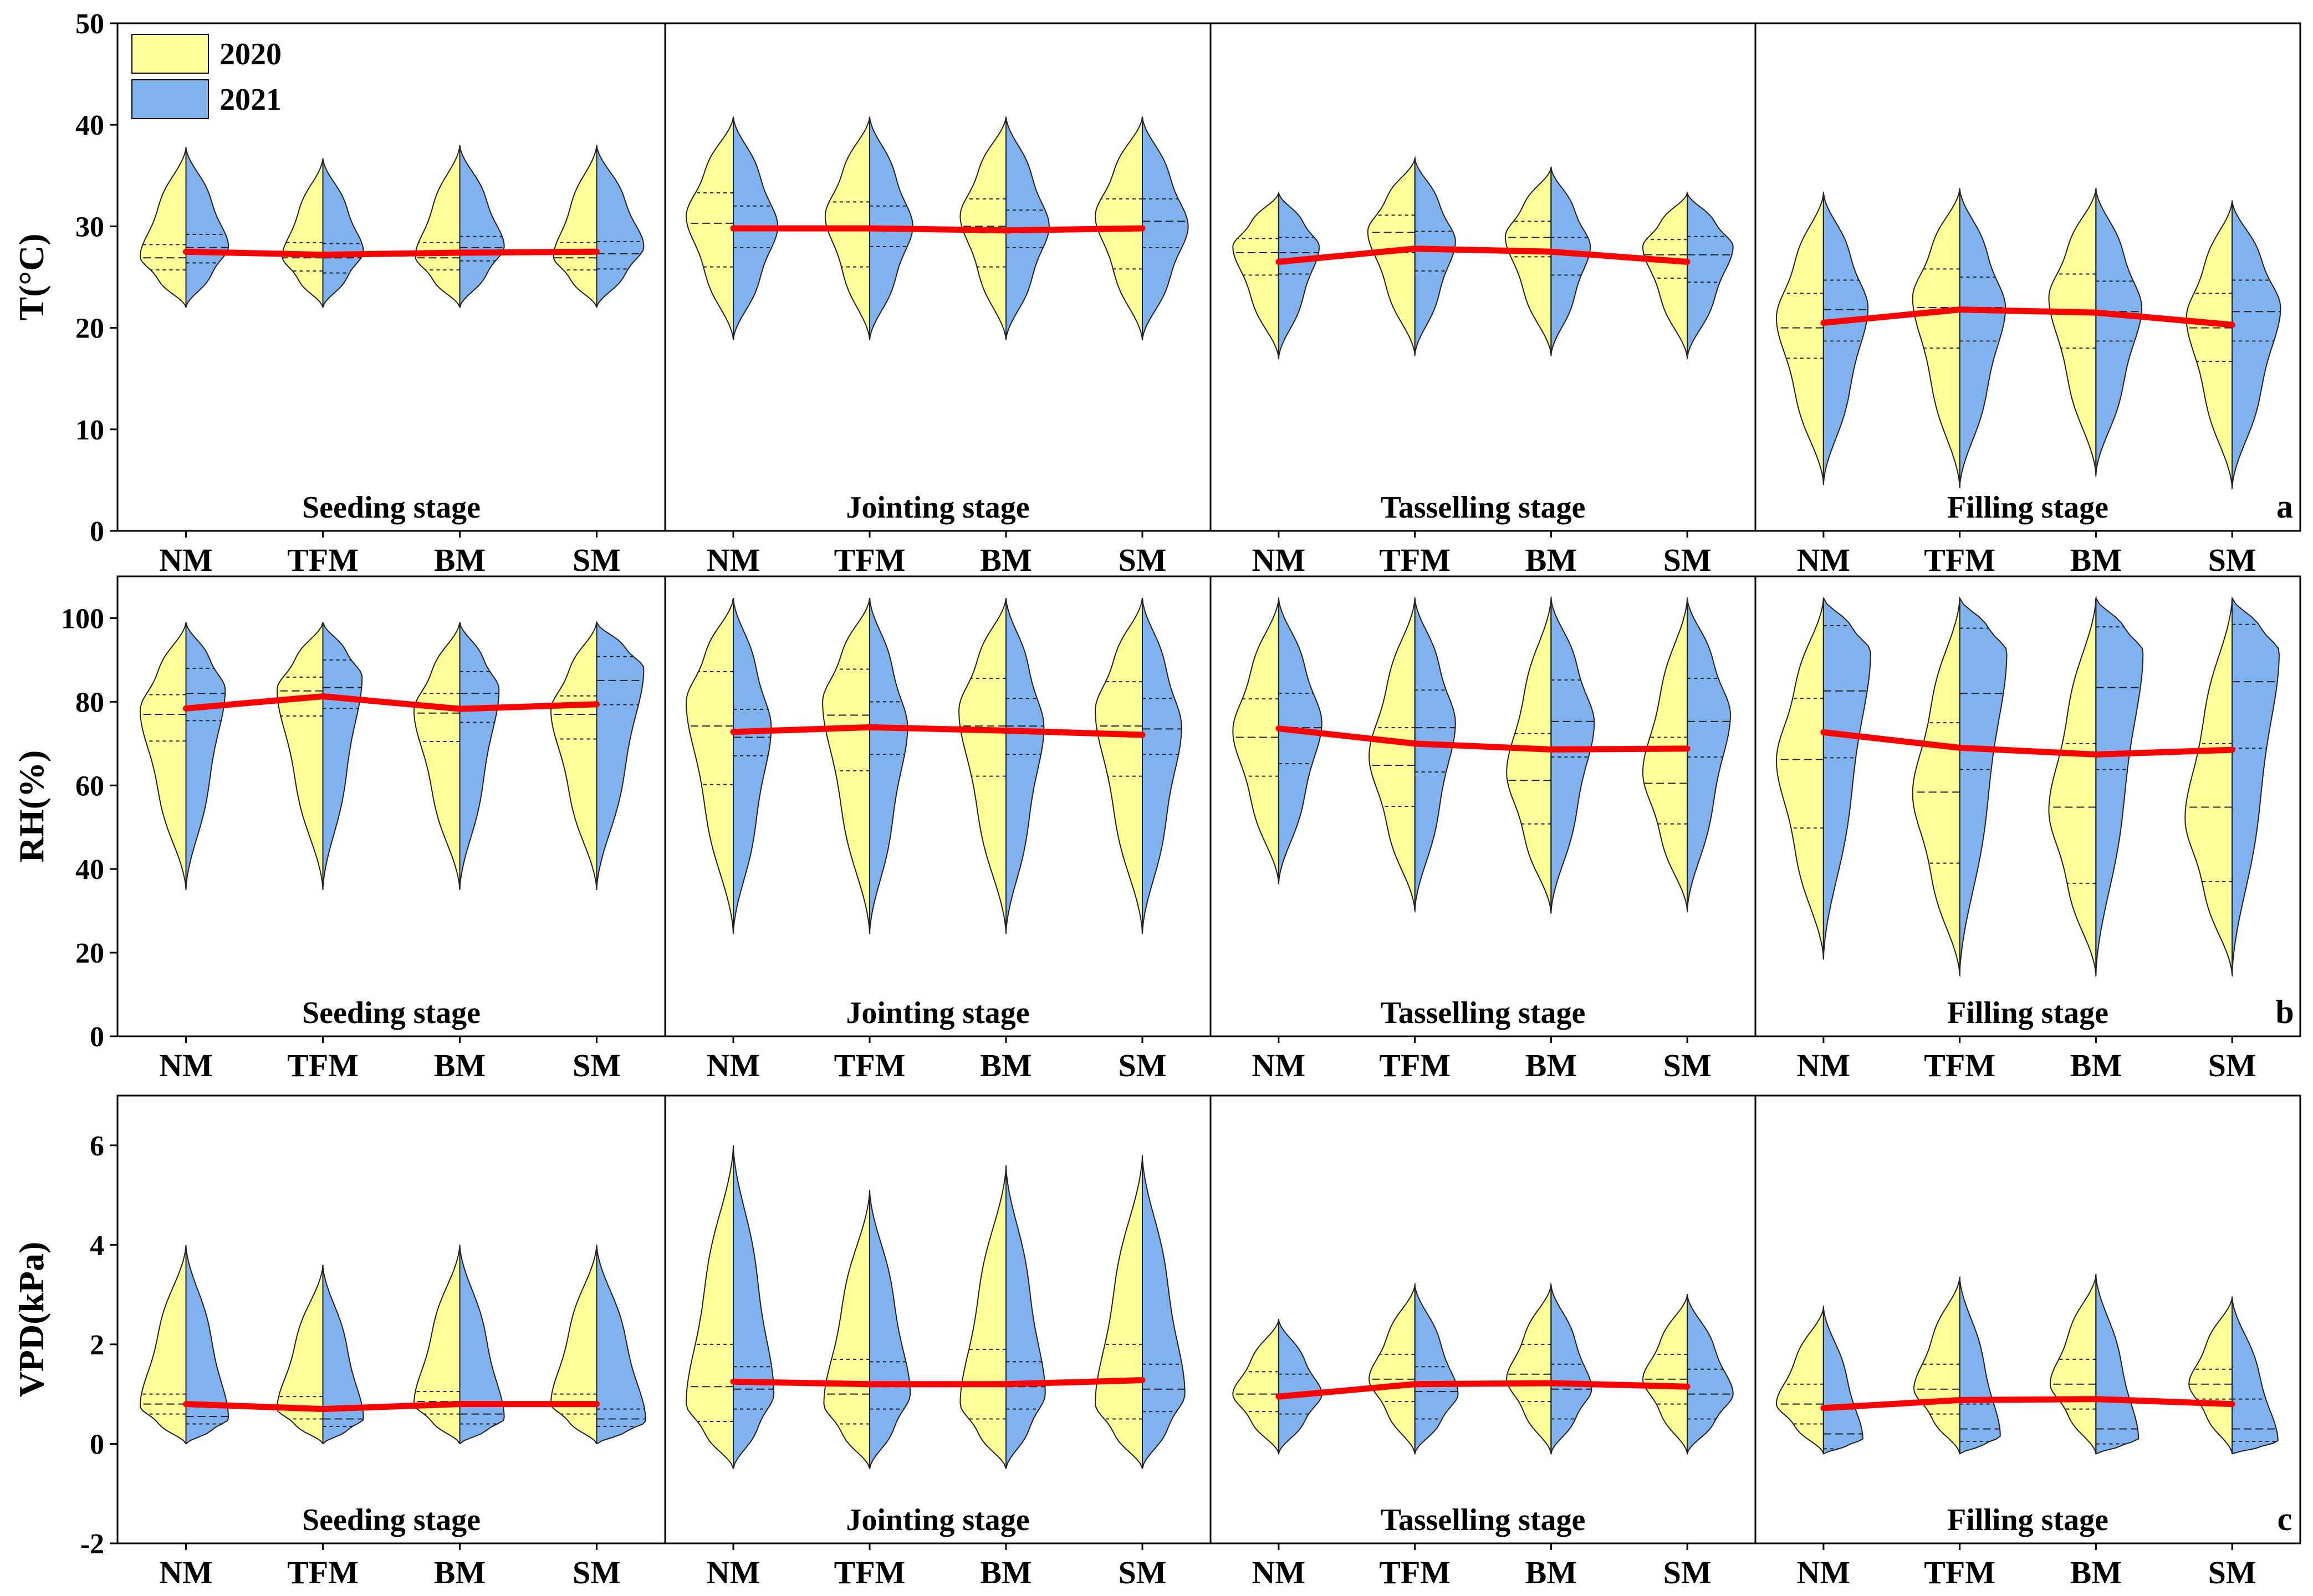  What do you see at coordinates (89, 703) in the screenshot?
I see `y-tick-label: 80` at bounding box center [89, 703].